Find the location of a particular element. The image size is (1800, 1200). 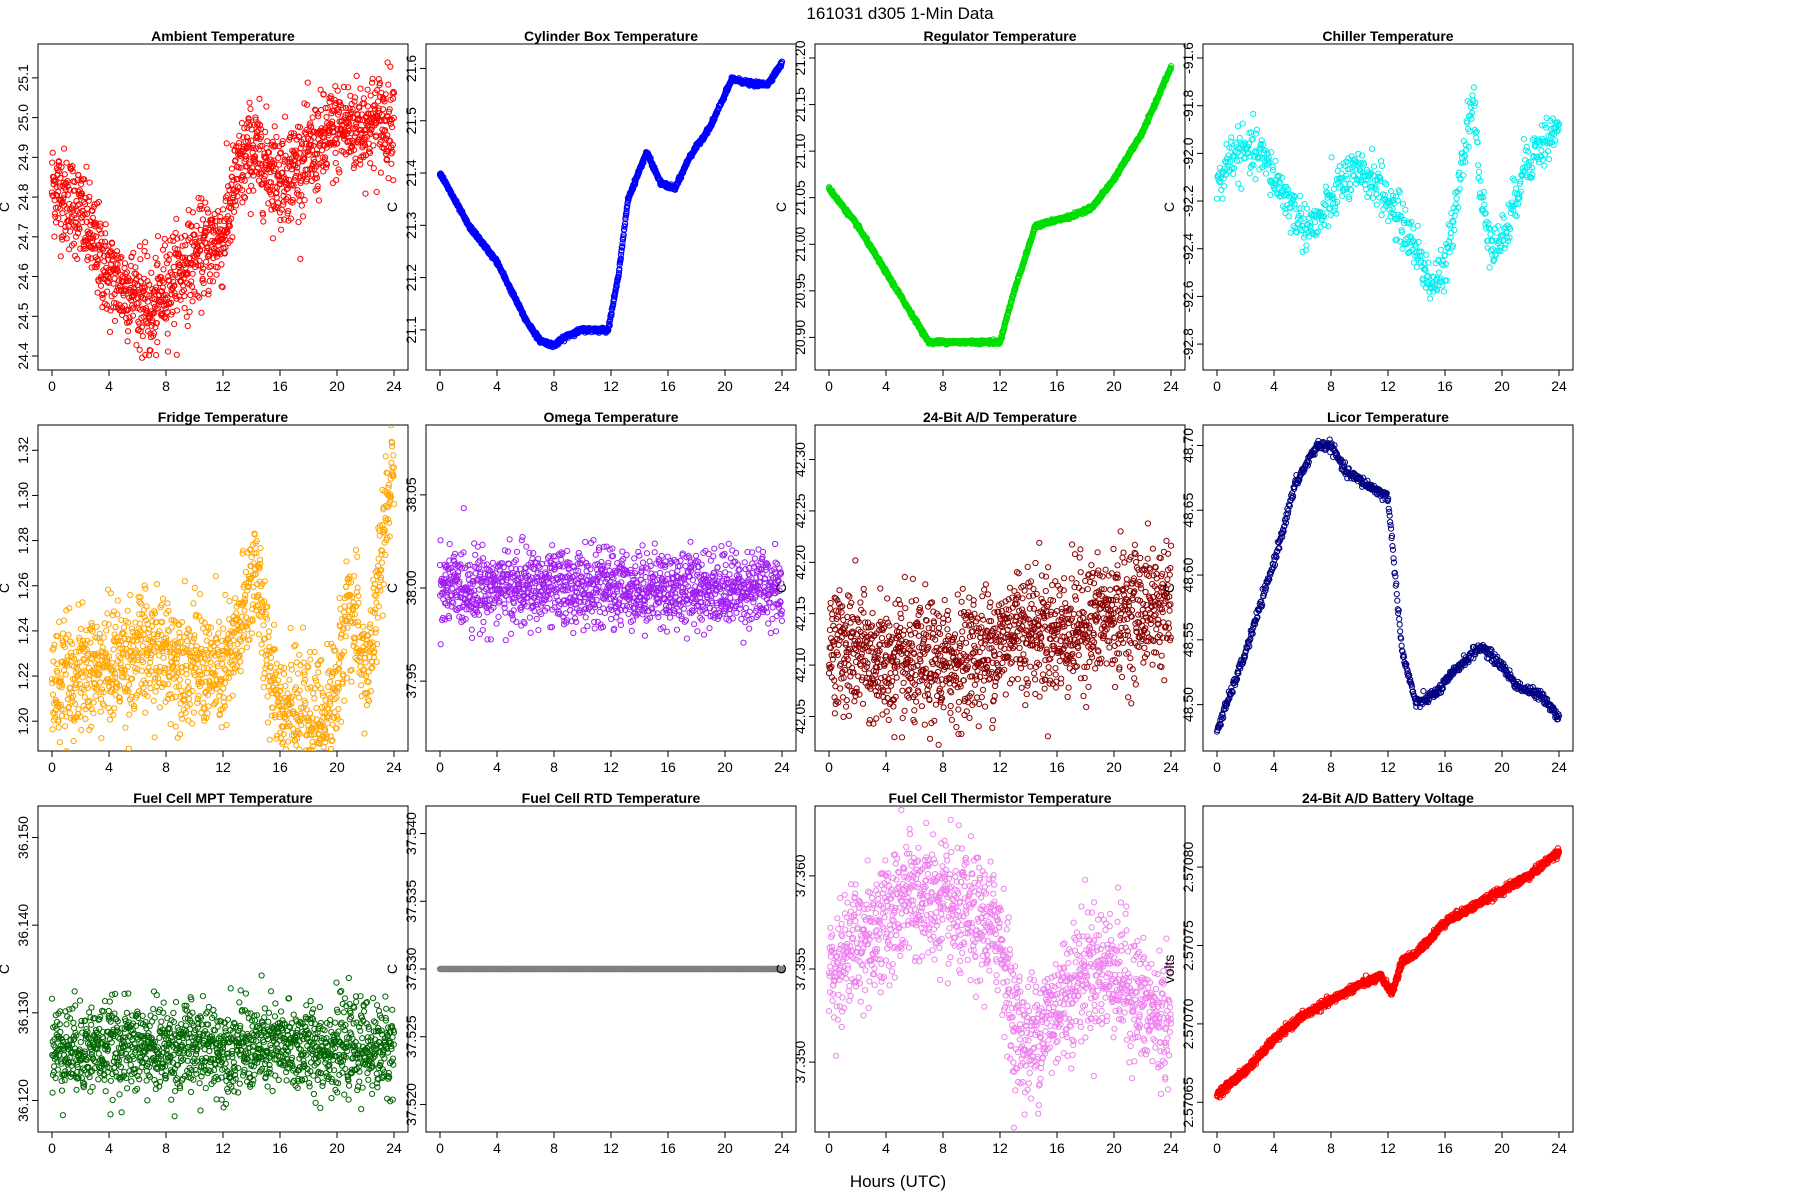

x-axis: 0 4 8 12 16 20 24 is located at coordinates (1390, 382).